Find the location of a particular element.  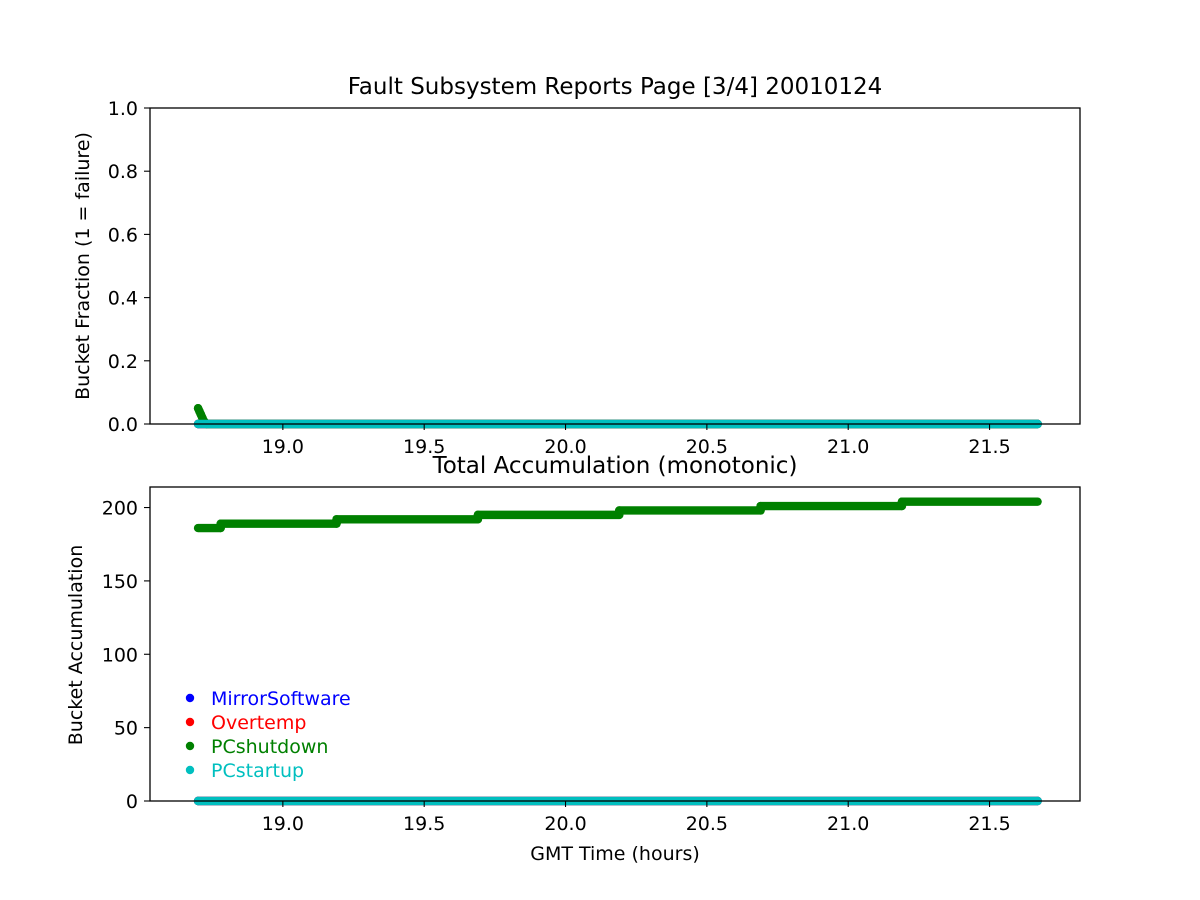

legend-label-pcshutdown: PCshutdown is located at coordinates (269, 747).